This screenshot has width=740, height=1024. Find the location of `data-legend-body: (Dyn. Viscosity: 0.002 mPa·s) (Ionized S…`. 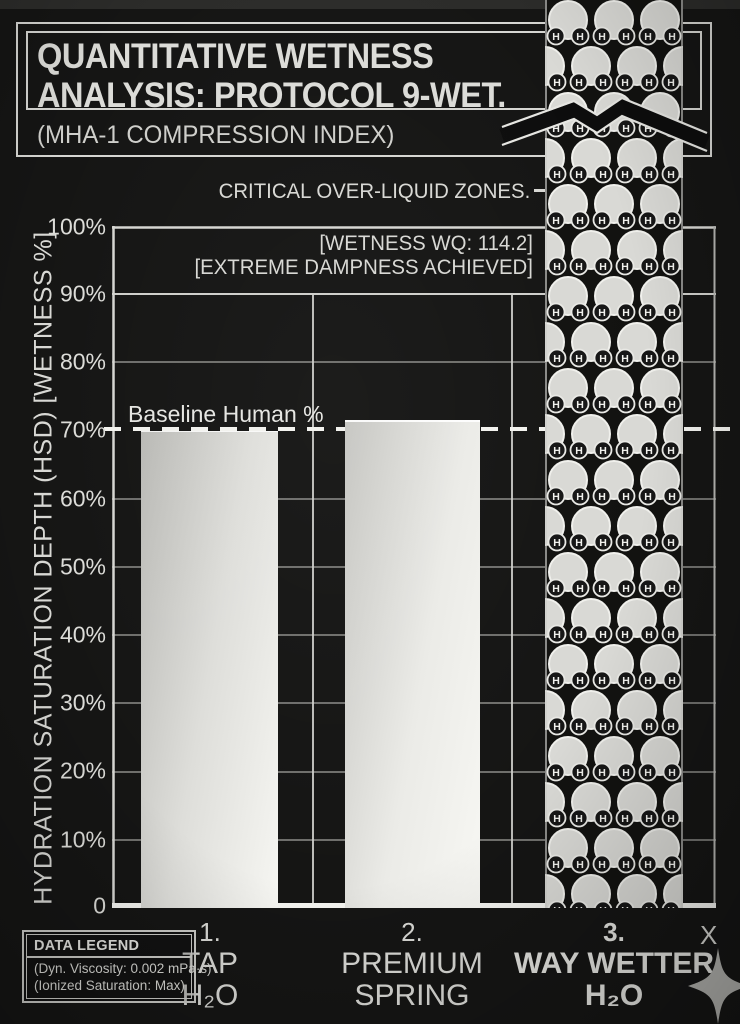

data-legend-body: (Dyn. Viscosity: 0.002 mPa·s) (Ionized S… is located at coordinates (119, 978).